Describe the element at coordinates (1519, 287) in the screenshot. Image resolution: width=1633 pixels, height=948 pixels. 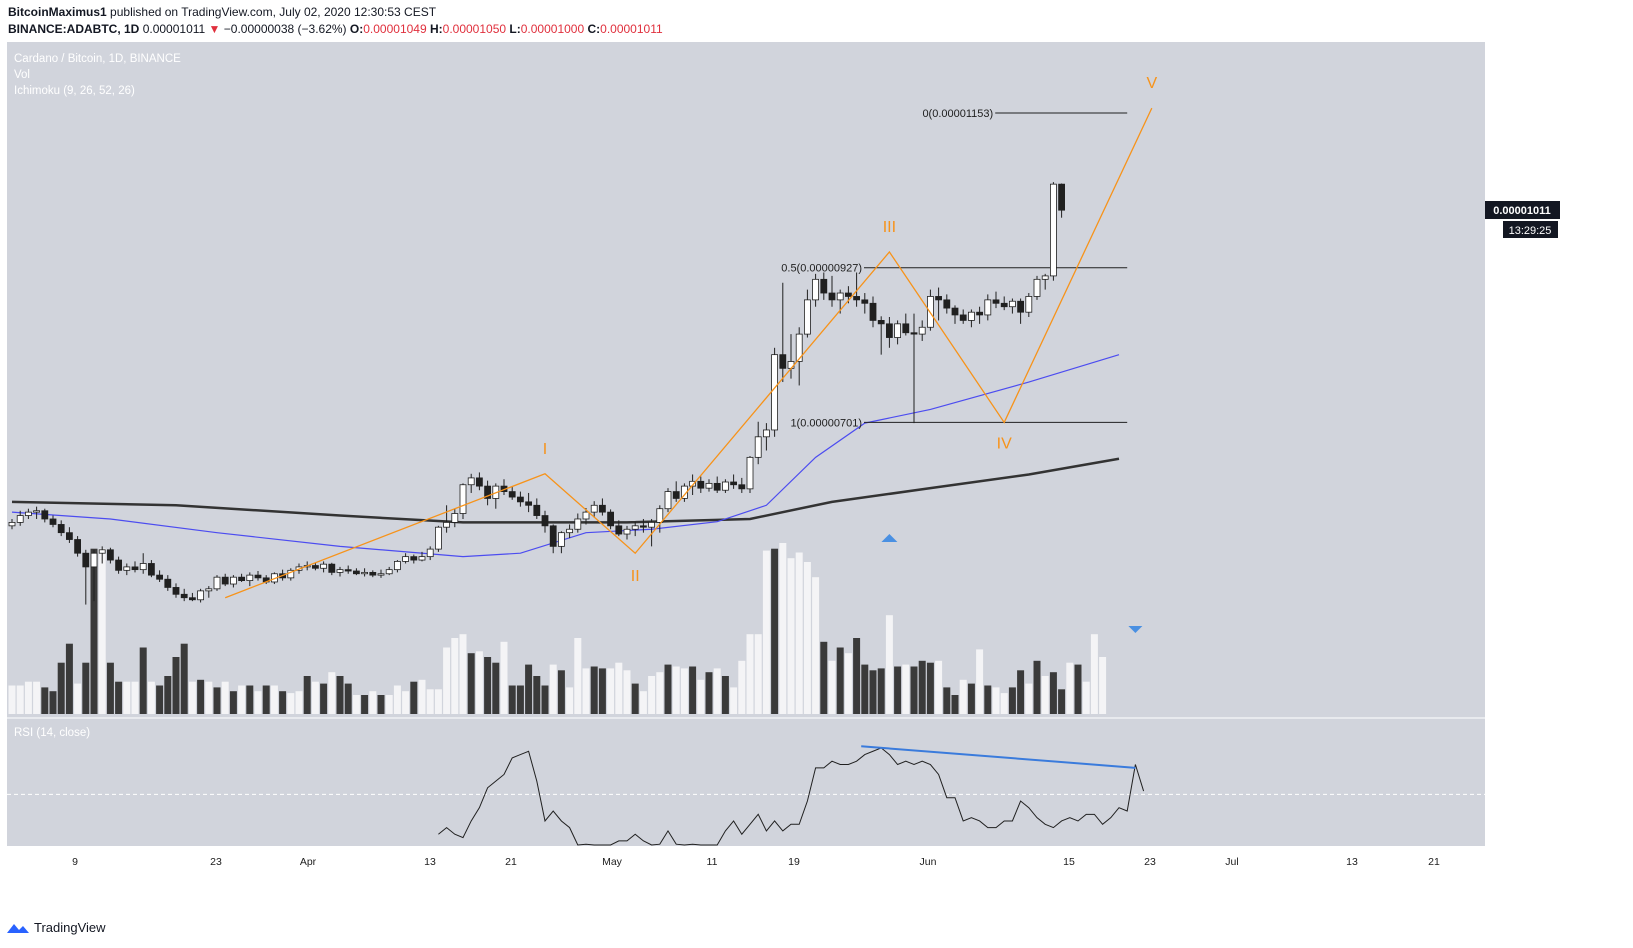
I see `price-tick-label: 0.00000900` at that location.